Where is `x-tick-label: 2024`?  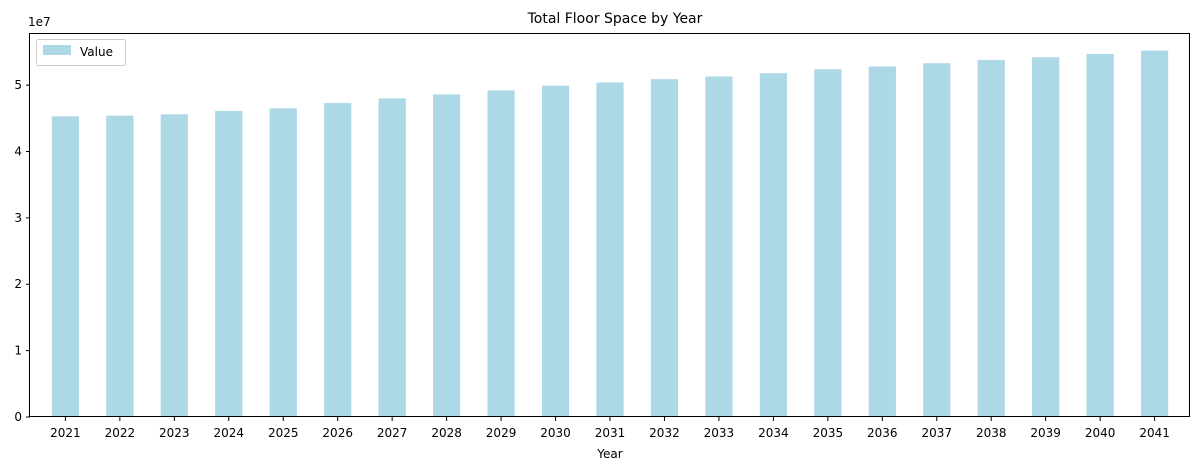 x-tick-label: 2024 is located at coordinates (229, 433).